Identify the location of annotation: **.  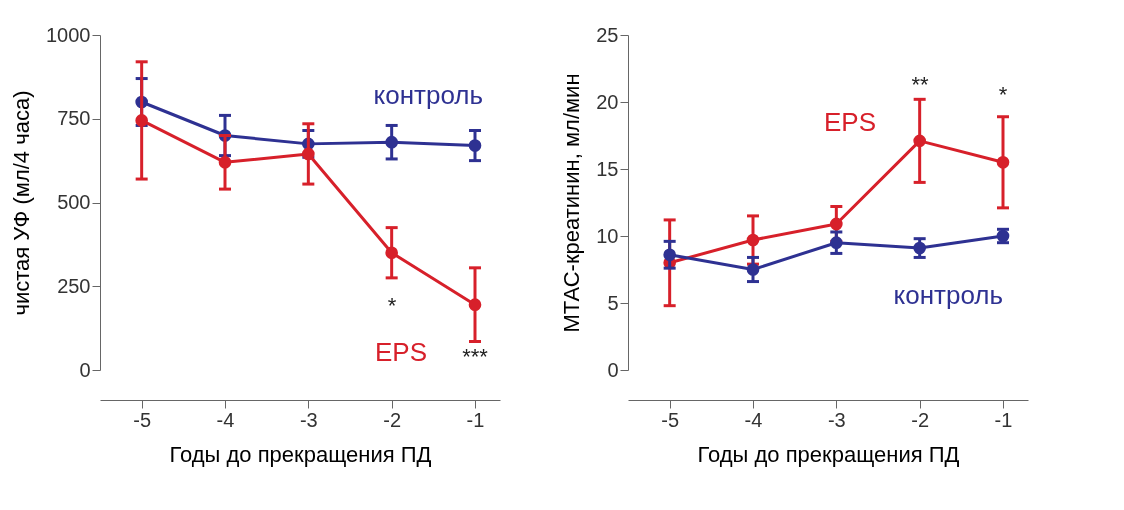
(920, 84).